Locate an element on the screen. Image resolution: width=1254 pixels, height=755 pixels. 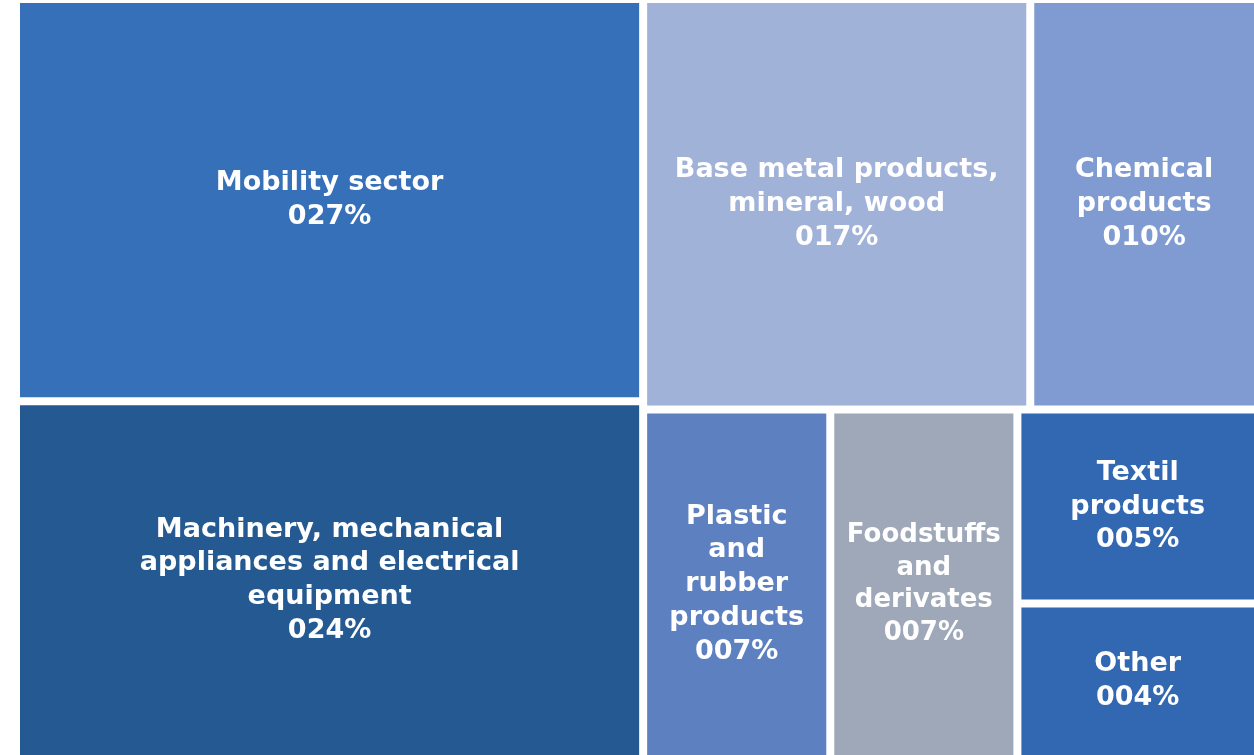
category-label: Other is located at coordinates (1138, 662).